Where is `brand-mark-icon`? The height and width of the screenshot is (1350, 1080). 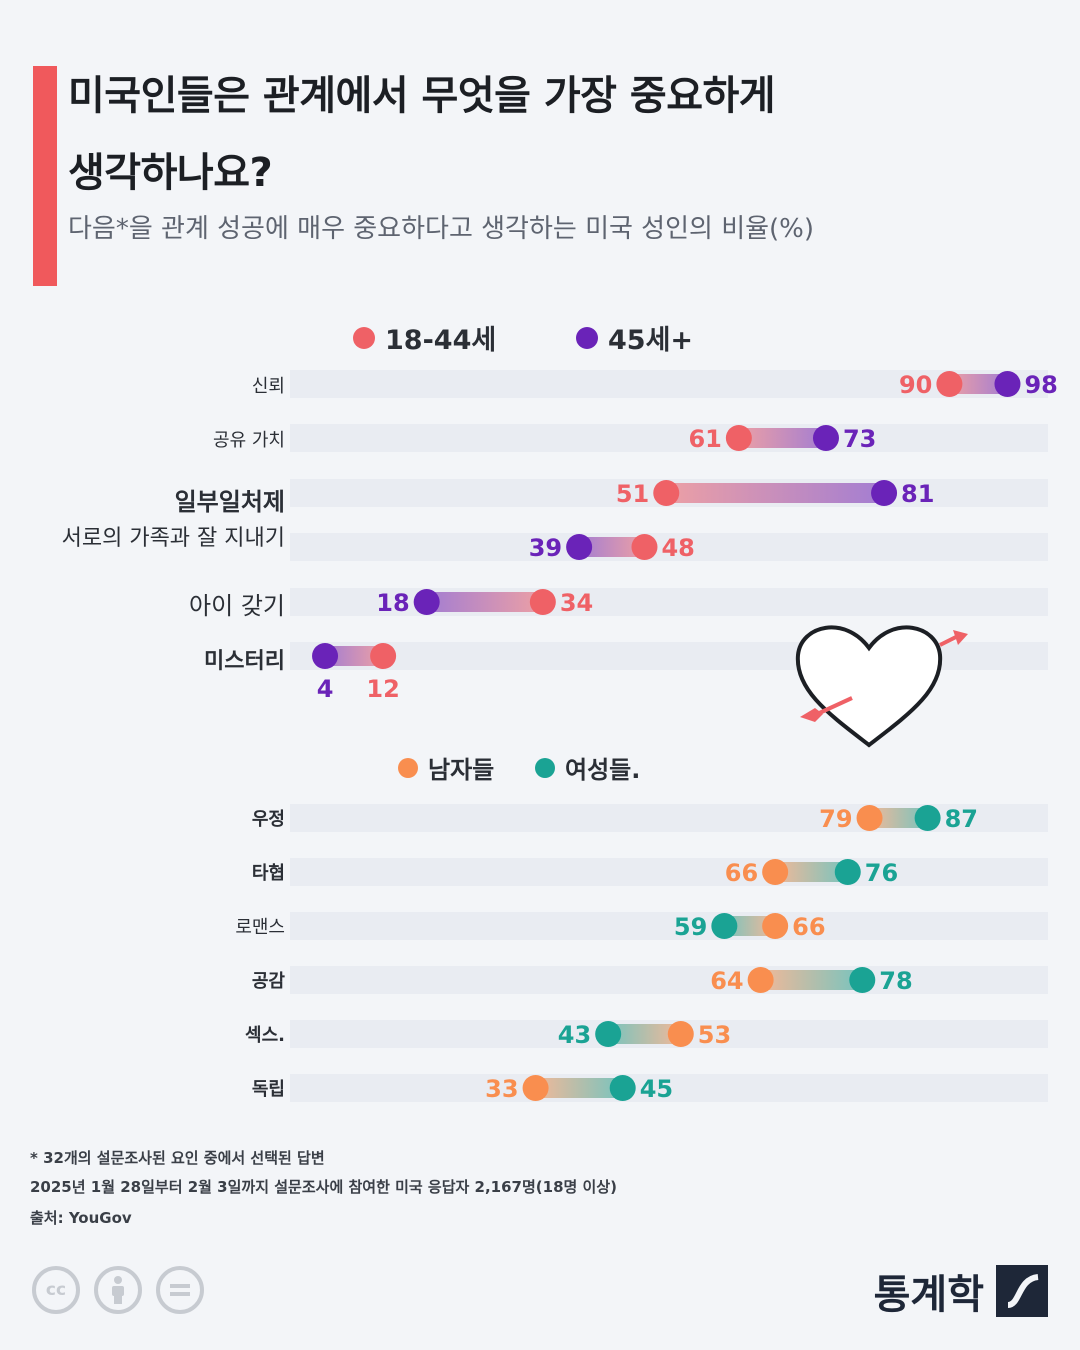
brand-mark-icon is located at coordinates (1022, 1291).